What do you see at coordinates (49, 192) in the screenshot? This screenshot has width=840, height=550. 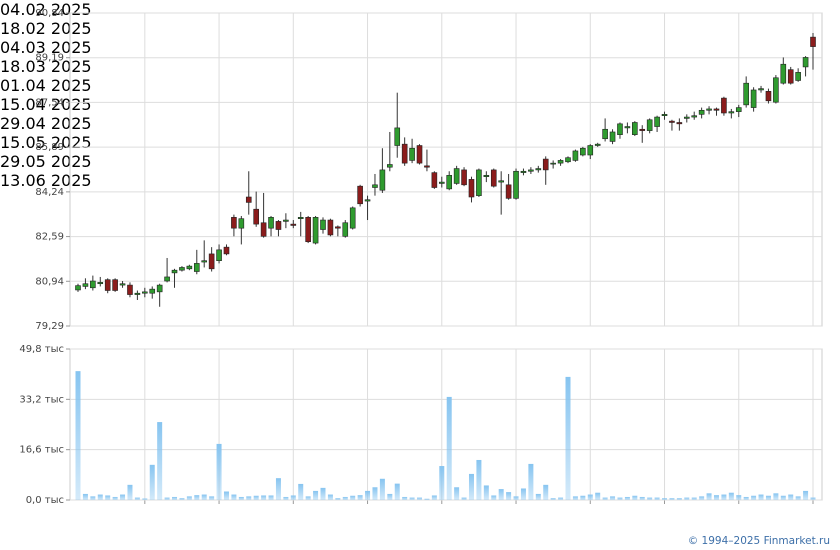 I see `y-tick-label: 84,24` at bounding box center [49, 192].